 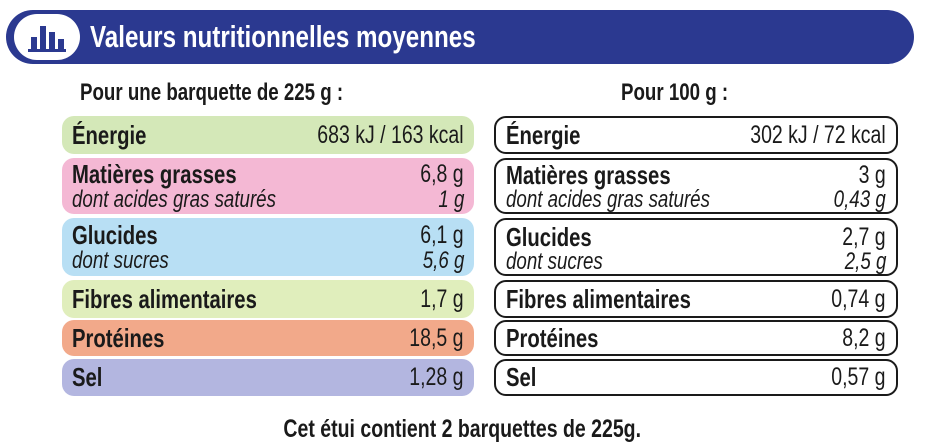 I want to click on header-banner: Valeurs nutritionnelles moyennes, so click(x=460, y=37).